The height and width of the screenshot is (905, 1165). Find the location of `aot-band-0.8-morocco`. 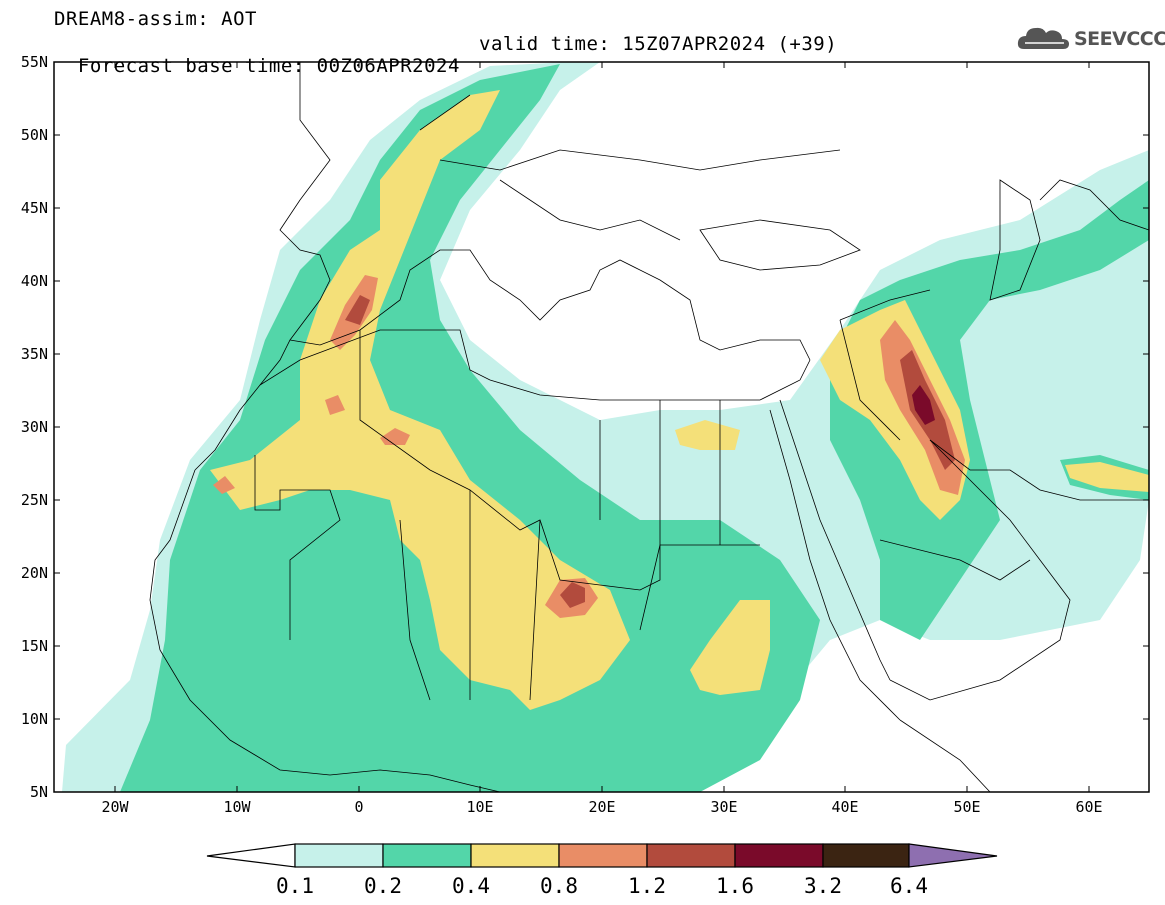

aot-band-0.8-morocco is located at coordinates (335, 405).